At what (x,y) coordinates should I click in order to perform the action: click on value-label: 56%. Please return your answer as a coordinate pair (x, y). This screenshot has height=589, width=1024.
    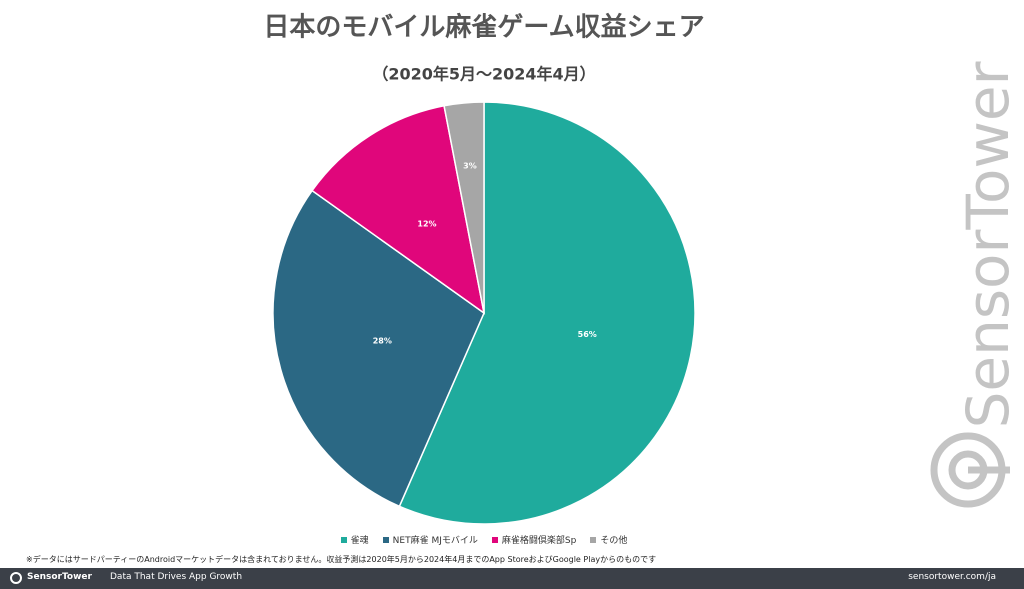
    Looking at the image, I should click on (587, 334).